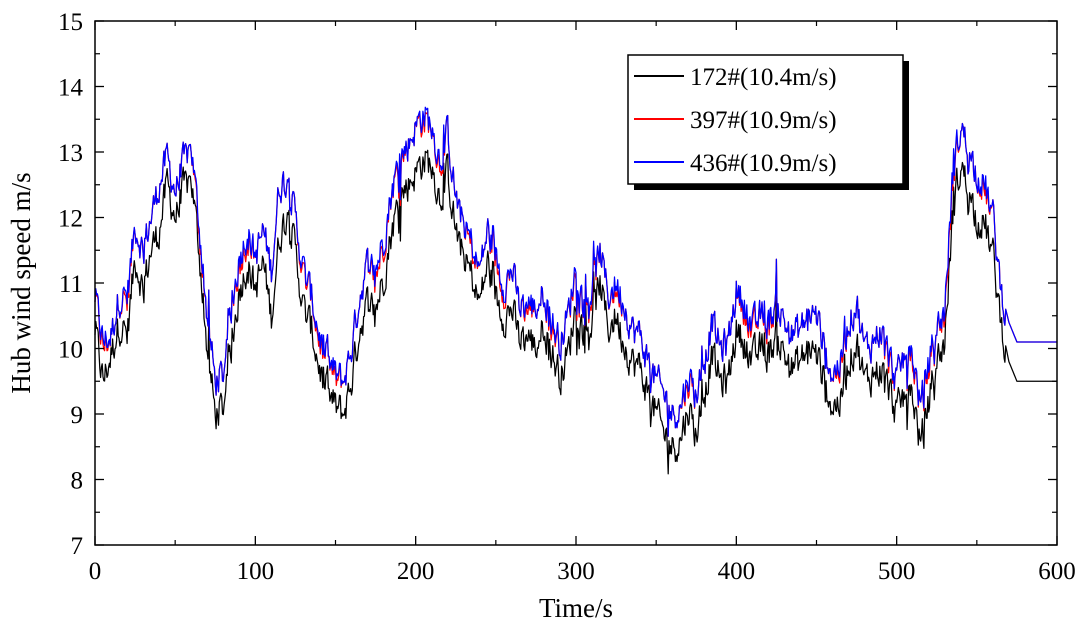  I want to click on x-tick-label: 100, so click(256, 571).